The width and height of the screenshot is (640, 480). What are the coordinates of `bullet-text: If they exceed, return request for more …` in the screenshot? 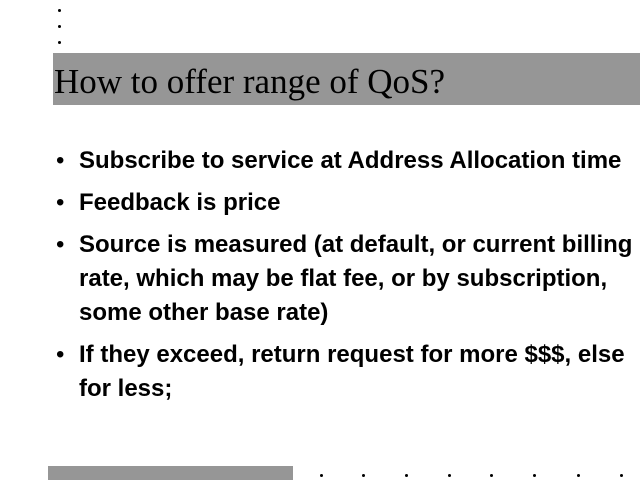 It's located at (352, 371).